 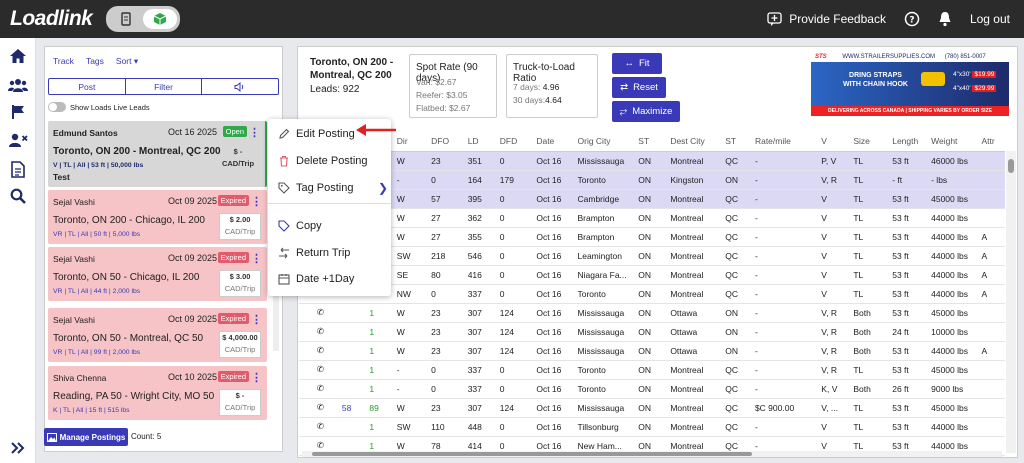 I want to click on table-cell: V, R, so click(x=833, y=180).